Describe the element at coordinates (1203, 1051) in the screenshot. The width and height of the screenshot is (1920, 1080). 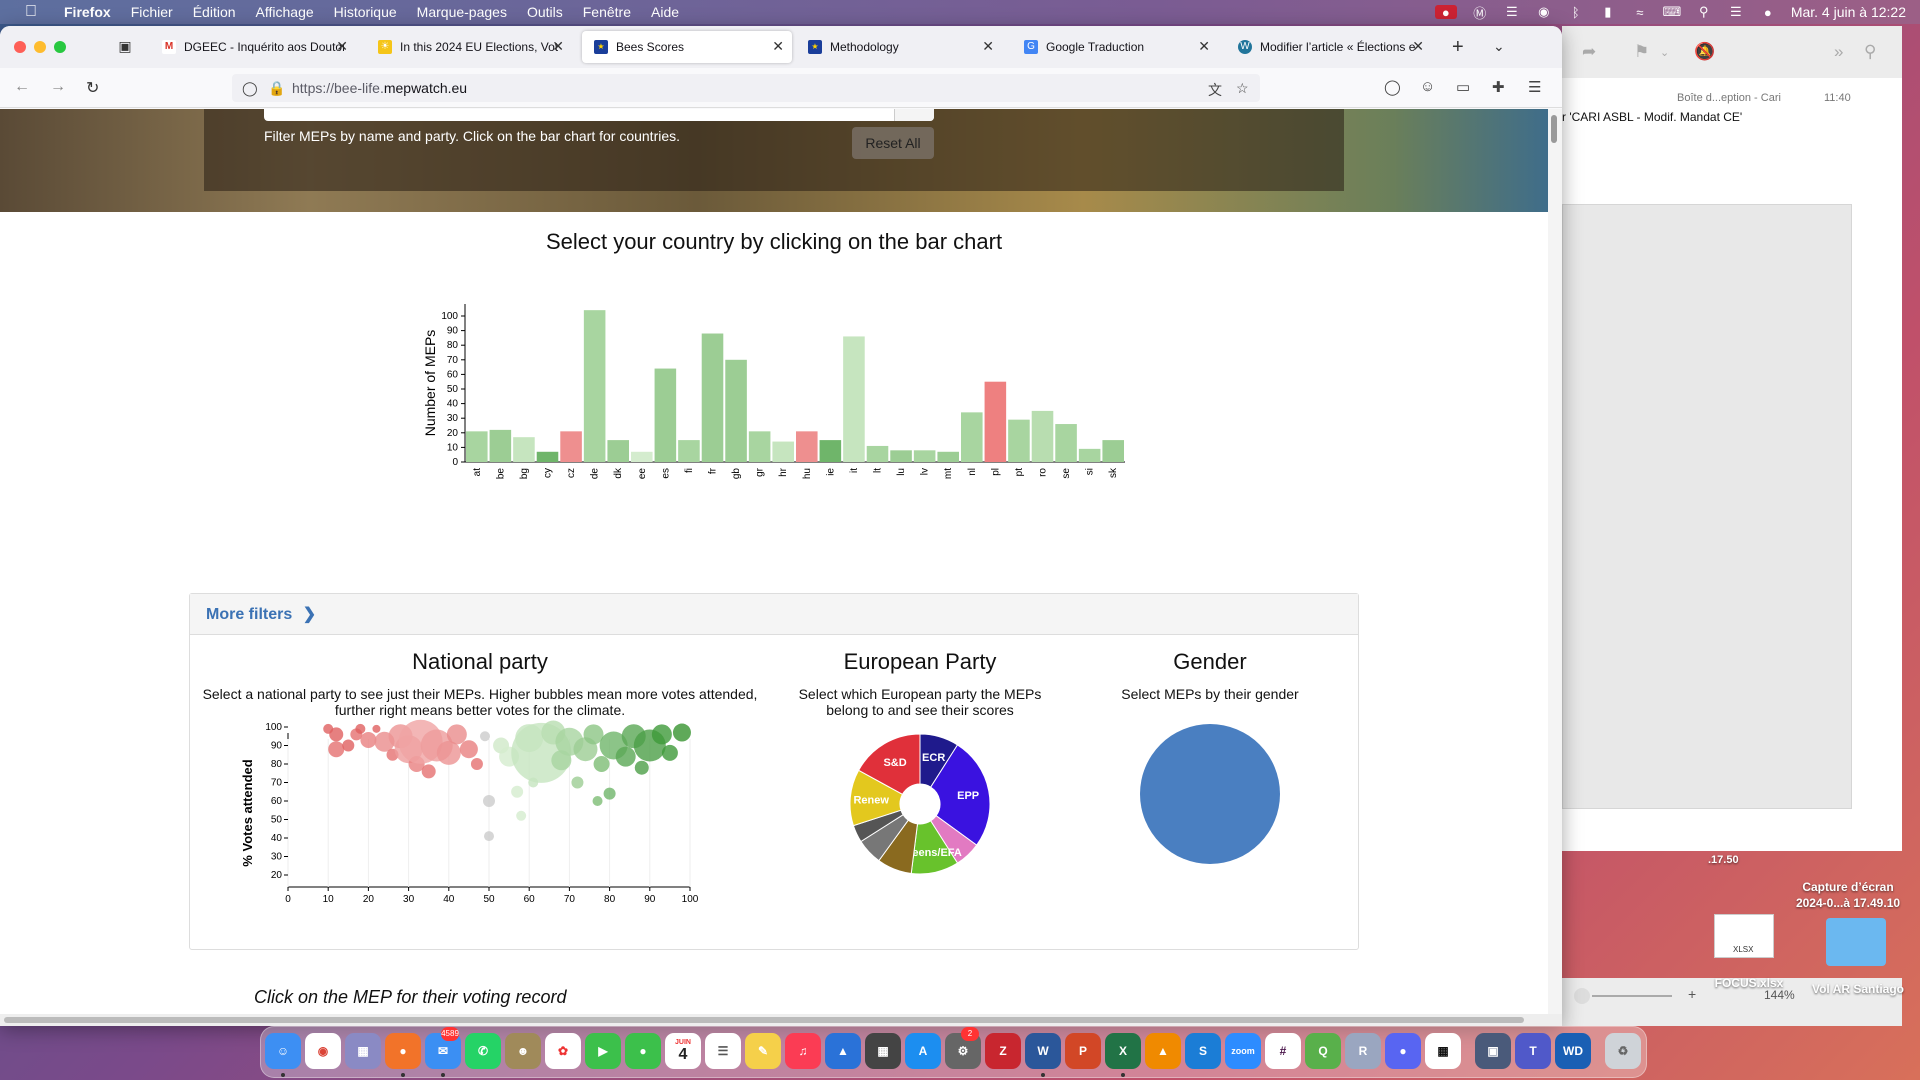
I see `skype-icon: S` at that location.